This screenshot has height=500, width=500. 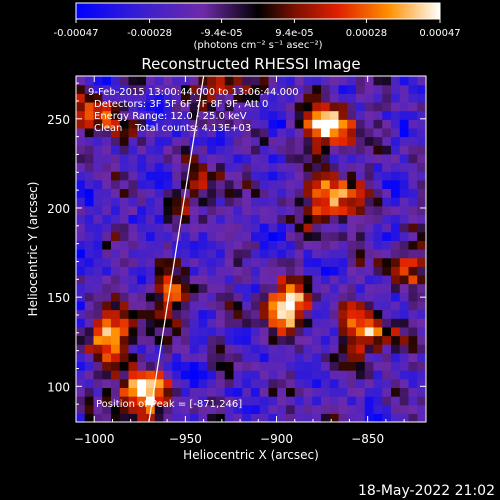 What do you see at coordinates (176, 249) in the screenshot?
I see `solar-limb-line` at bounding box center [176, 249].